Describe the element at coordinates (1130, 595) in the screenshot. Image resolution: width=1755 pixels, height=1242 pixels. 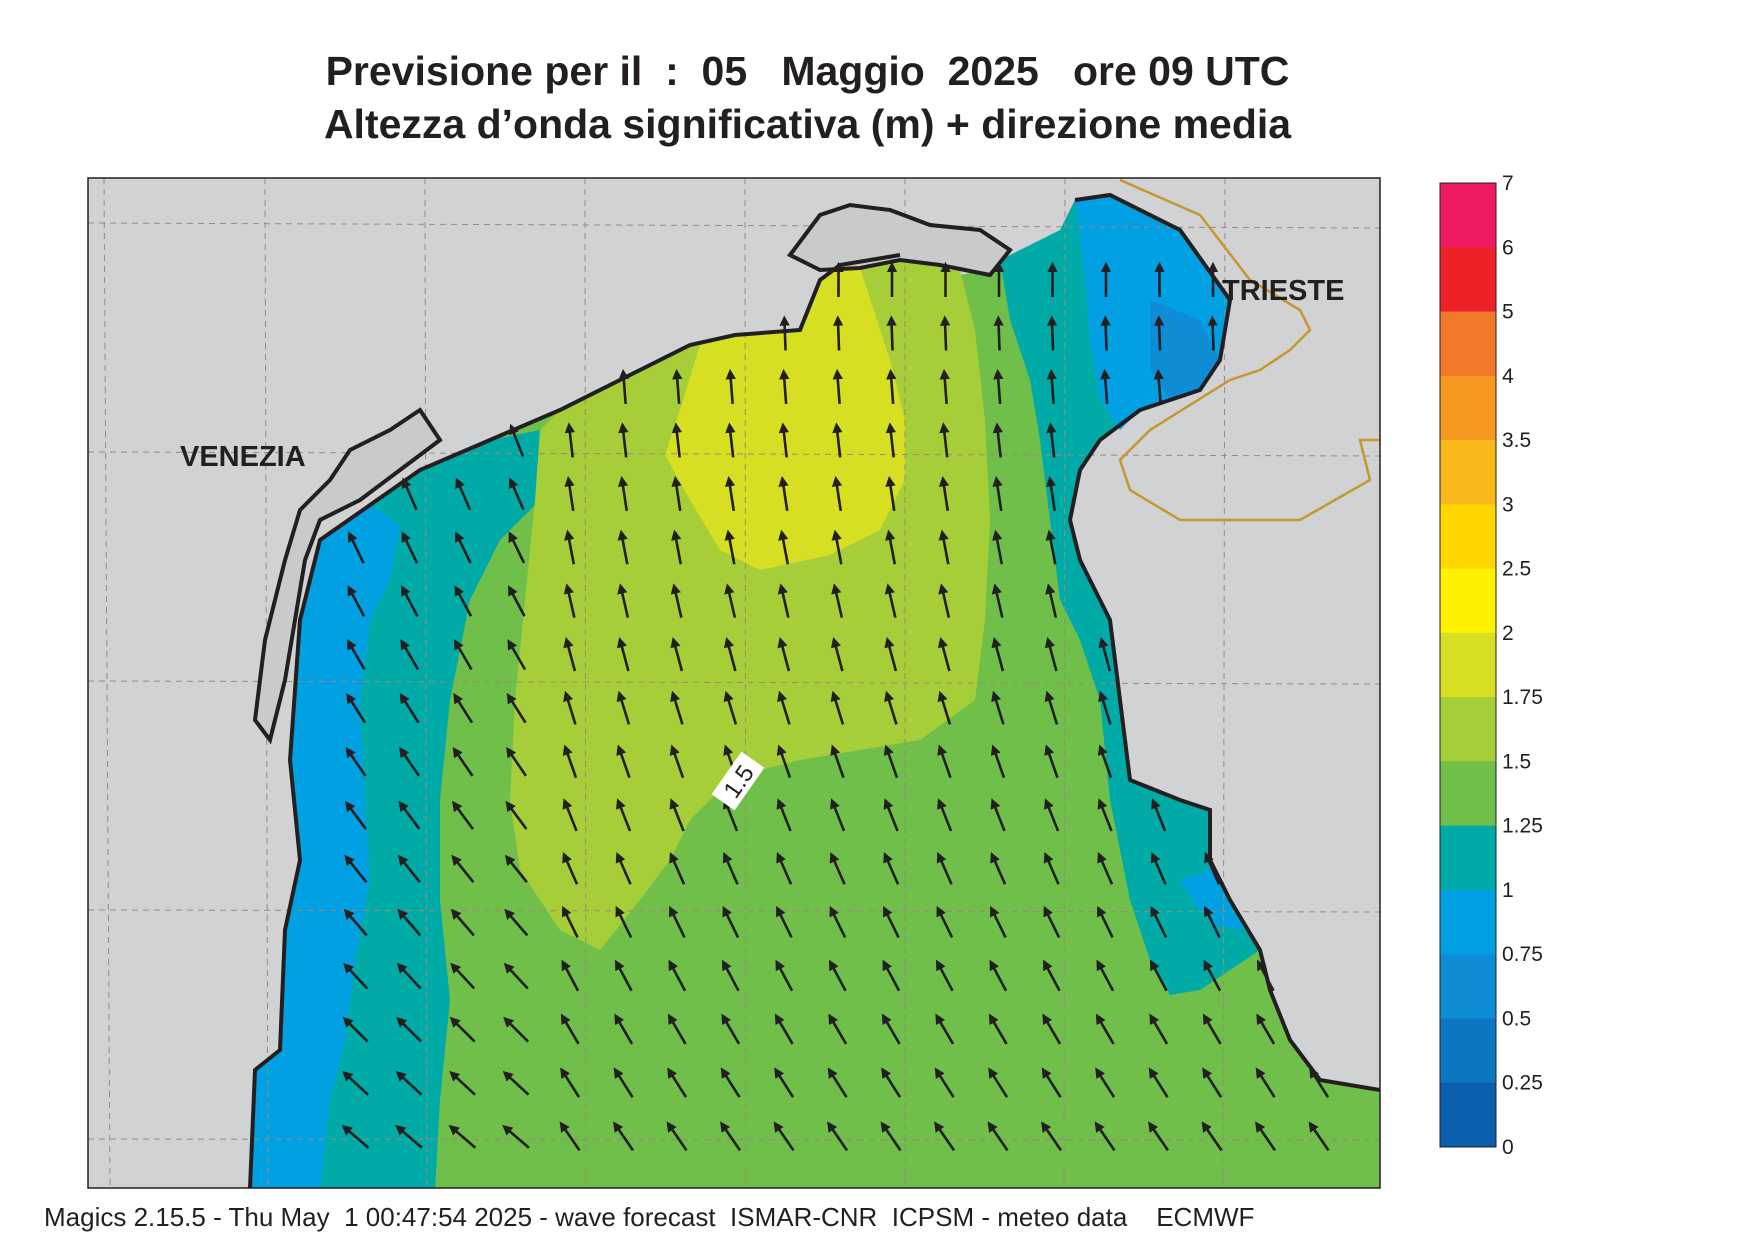
I see `band-teal-east` at that location.